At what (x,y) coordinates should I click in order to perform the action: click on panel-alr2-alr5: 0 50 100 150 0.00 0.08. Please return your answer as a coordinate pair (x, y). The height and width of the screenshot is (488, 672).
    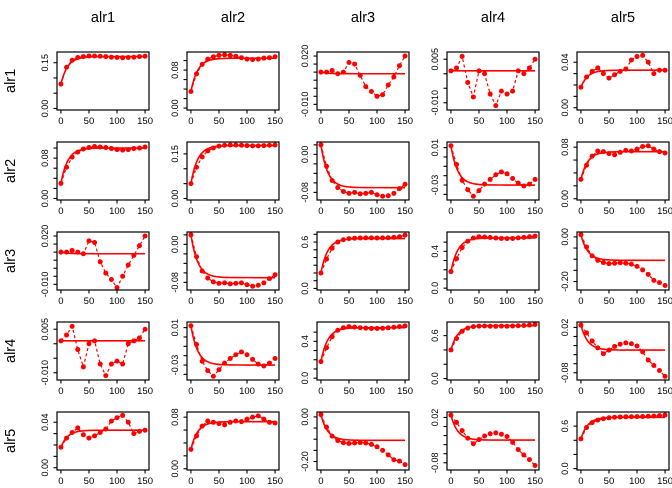
    Looking at the image, I should click on (616, 177).